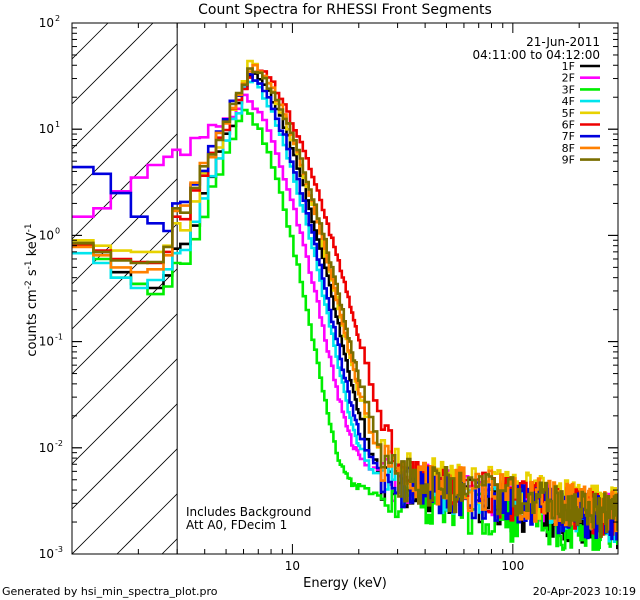 Image resolution: width=640 pixels, height=600 pixels. I want to click on legend-label-6f: 6F, so click(568, 125).